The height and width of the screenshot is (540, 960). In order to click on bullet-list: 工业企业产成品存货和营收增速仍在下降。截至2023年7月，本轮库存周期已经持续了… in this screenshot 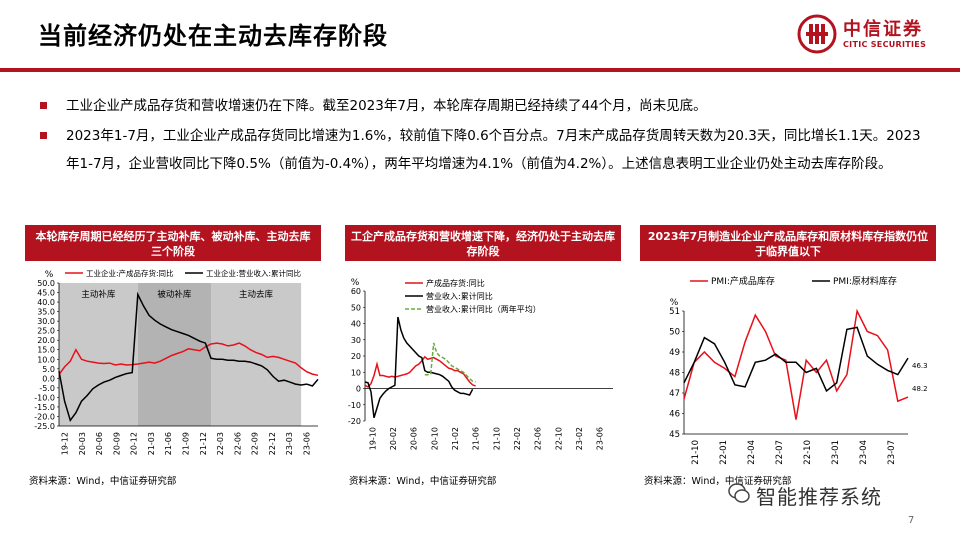, I will do `click(483, 135)`.